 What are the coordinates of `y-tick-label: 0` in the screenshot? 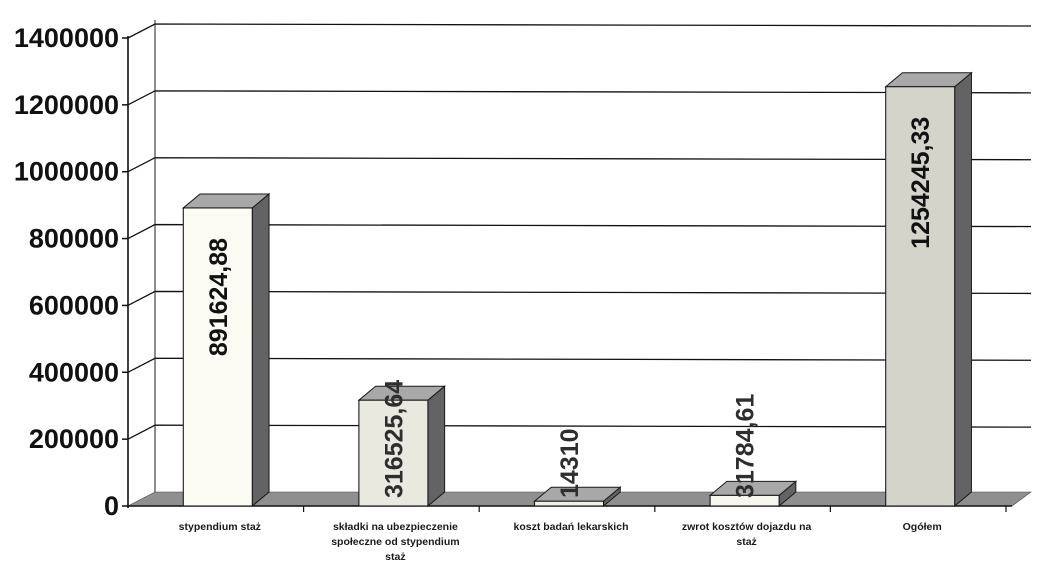 It's located at (111, 506).